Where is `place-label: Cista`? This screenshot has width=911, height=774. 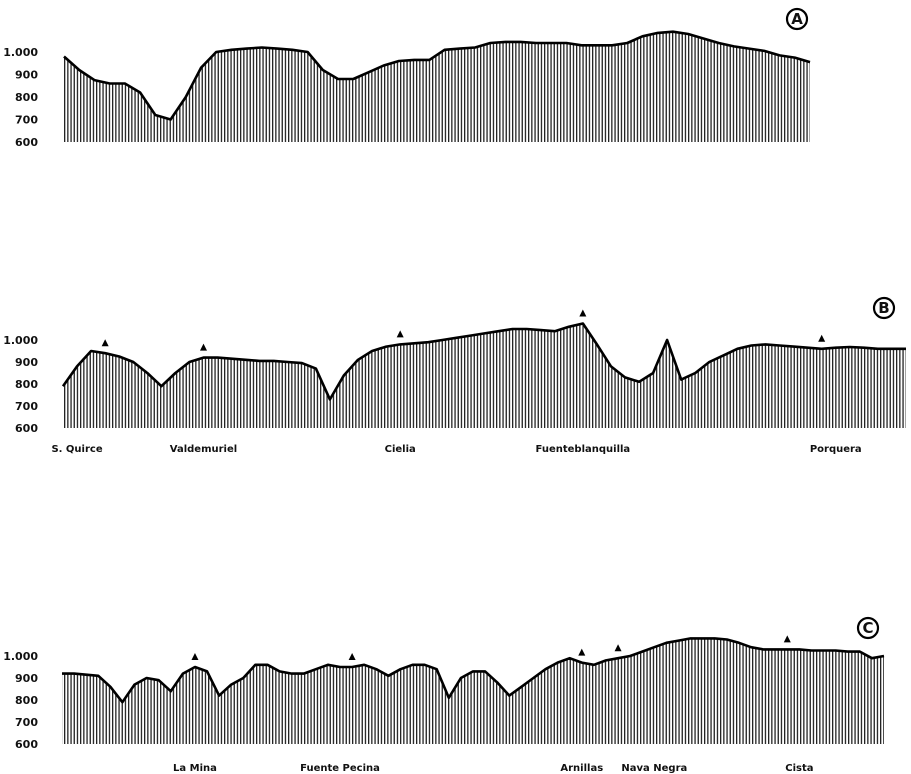
place-label: Cista is located at coordinates (799, 768).